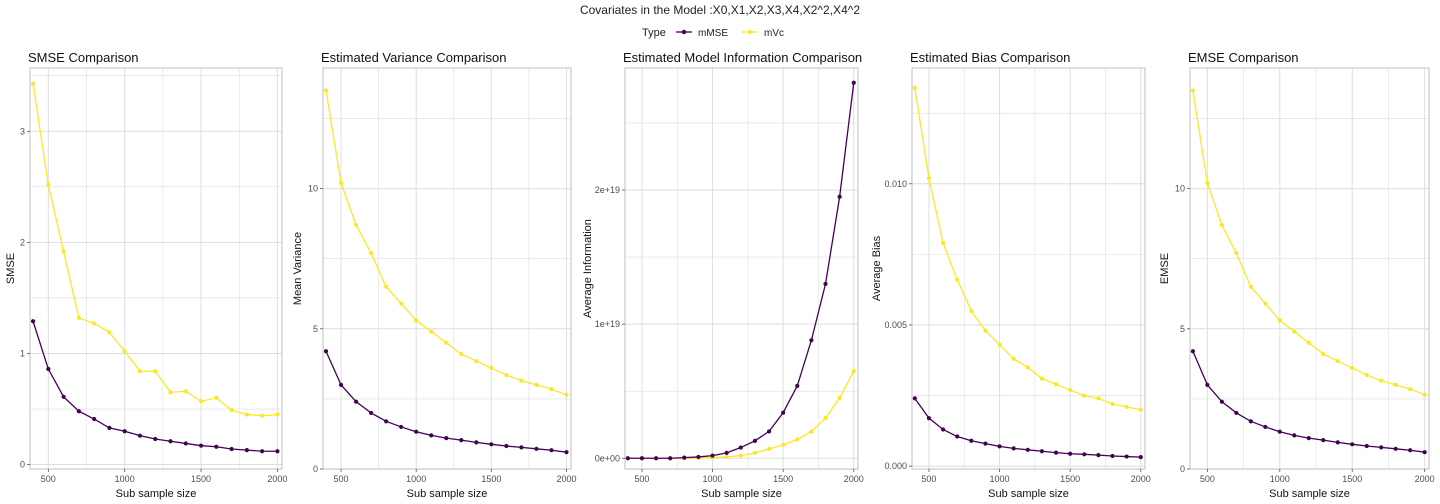 The image size is (1440, 504). Describe the element at coordinates (315, 469) in the screenshot. I see `y-tick-label: 0` at that location.